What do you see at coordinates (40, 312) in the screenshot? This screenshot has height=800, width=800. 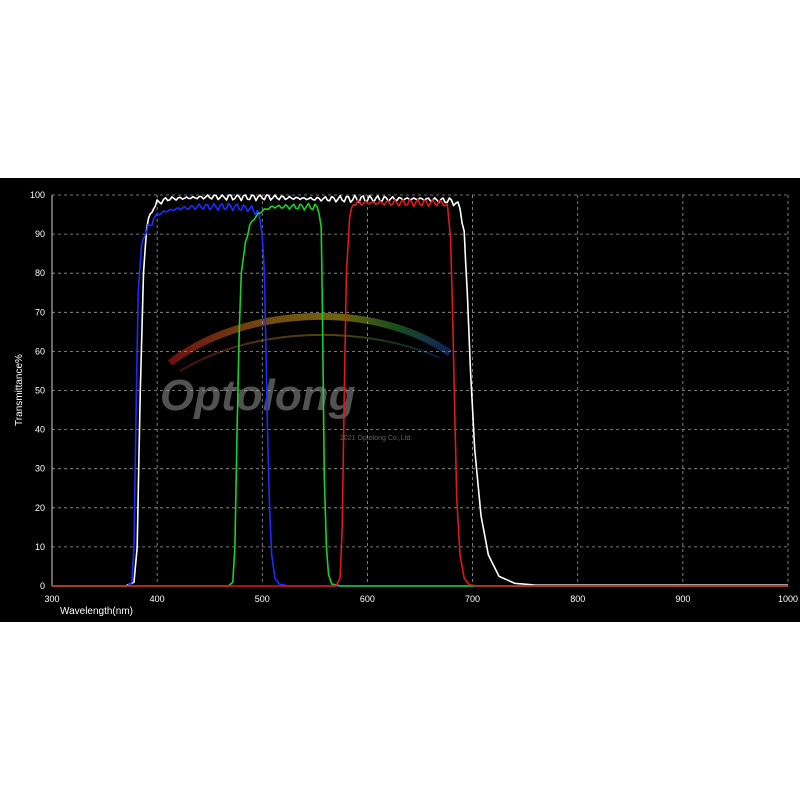 I see `y-tick-label: 70` at bounding box center [40, 312].